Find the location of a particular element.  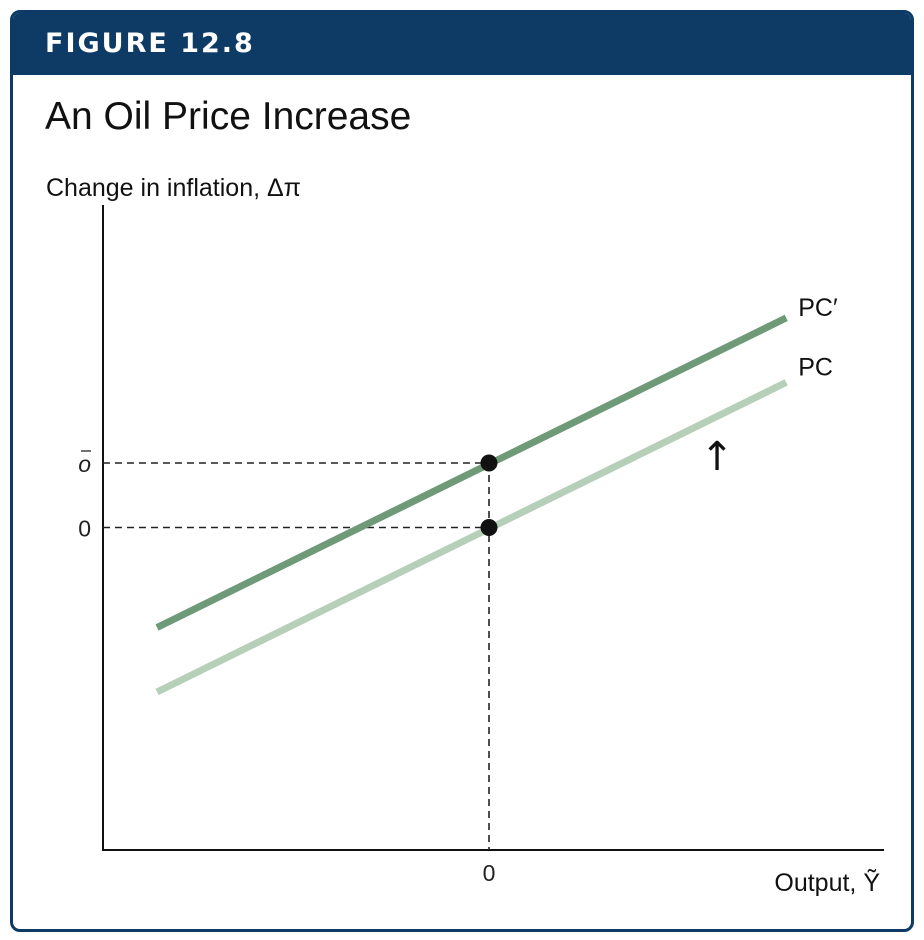

x-axis-label: Output, Ỹ is located at coordinates (827, 882).